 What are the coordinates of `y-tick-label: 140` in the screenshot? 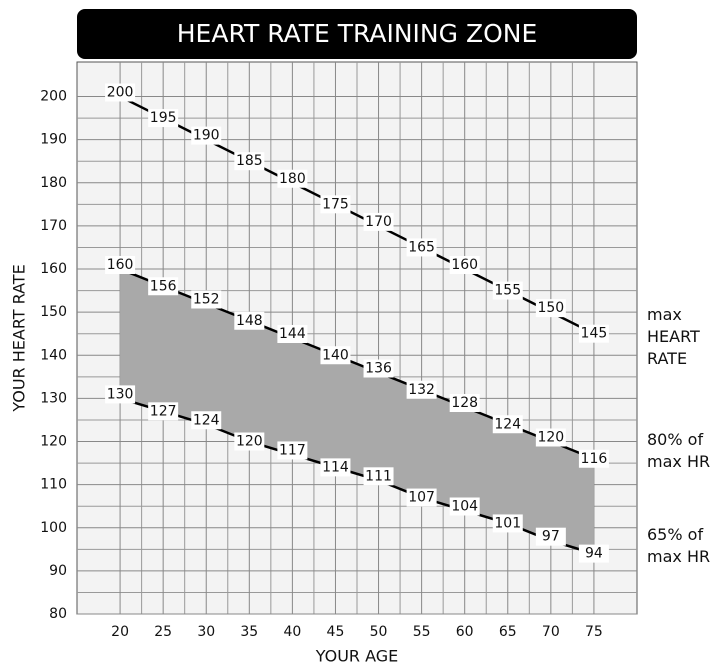 It's located at (53, 355).